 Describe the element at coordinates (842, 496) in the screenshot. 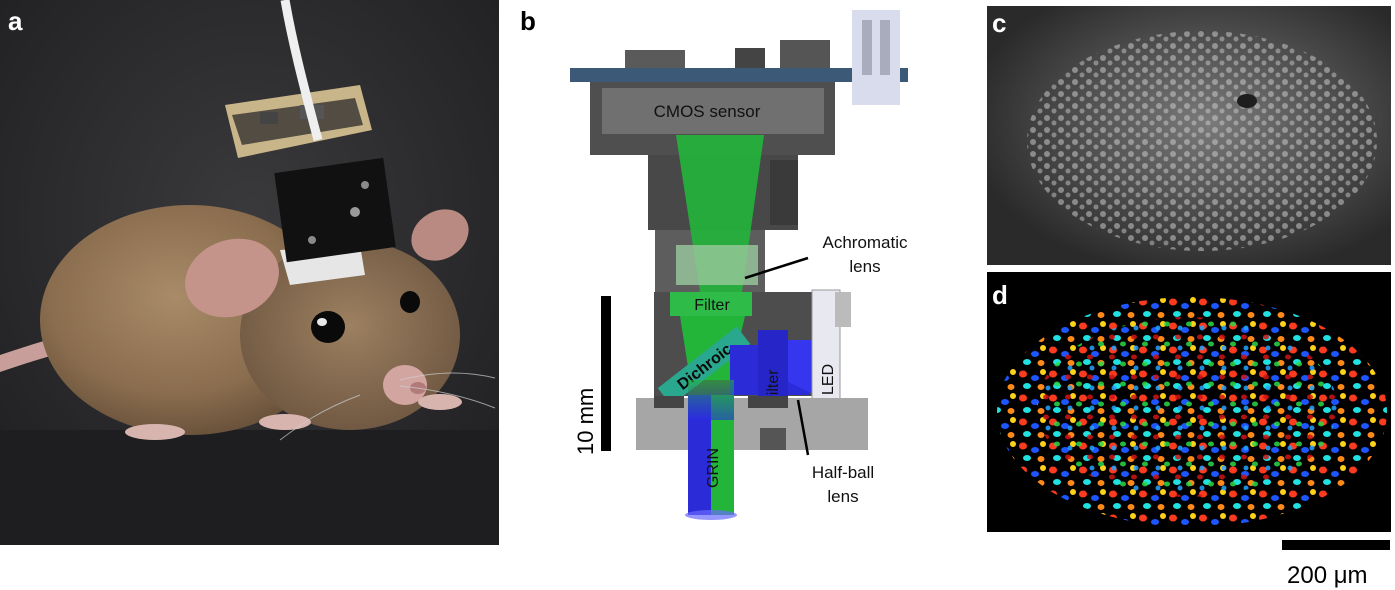

I see `halfball-label-2: lens` at that location.